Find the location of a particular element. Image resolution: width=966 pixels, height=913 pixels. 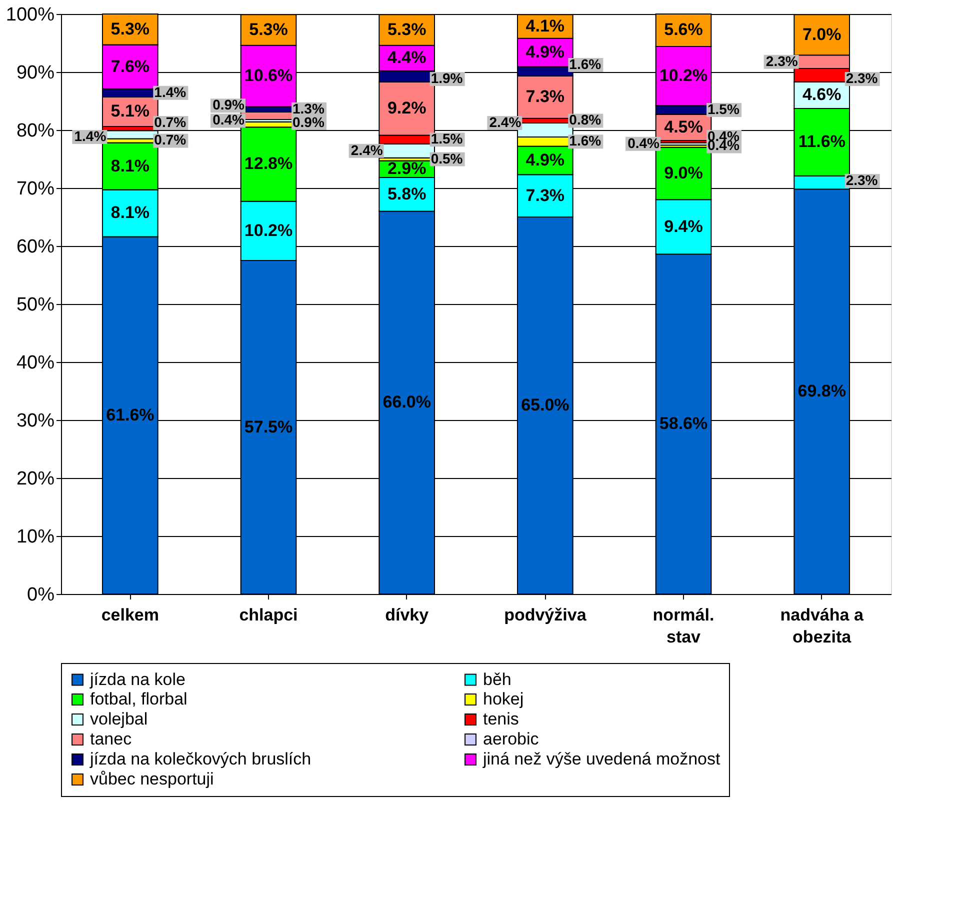

y-tick-label: 10% is located at coordinates (35, 537).